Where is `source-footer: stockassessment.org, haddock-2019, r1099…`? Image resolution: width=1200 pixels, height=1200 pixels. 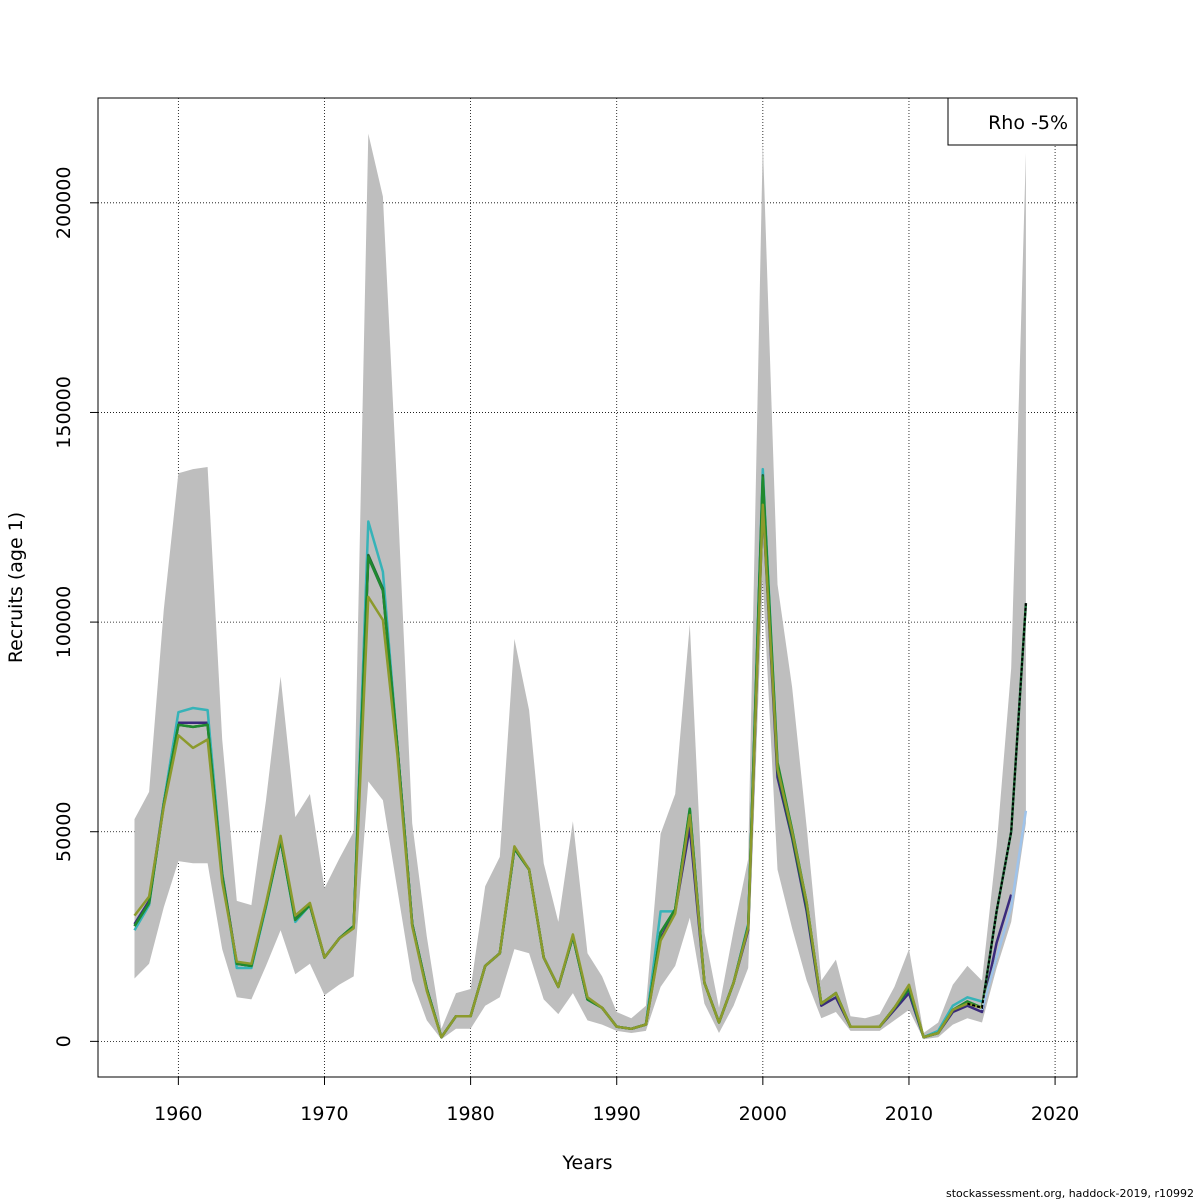 source-footer: stockassessment.org, haddock-2019, r1099… is located at coordinates (1070, 1193).